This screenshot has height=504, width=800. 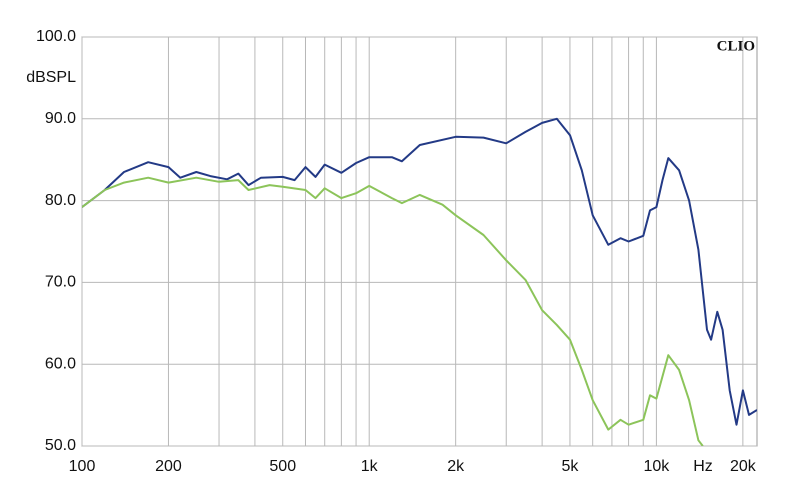 What do you see at coordinates (456, 466) in the screenshot?
I see `x-tick-label: 2k` at bounding box center [456, 466].